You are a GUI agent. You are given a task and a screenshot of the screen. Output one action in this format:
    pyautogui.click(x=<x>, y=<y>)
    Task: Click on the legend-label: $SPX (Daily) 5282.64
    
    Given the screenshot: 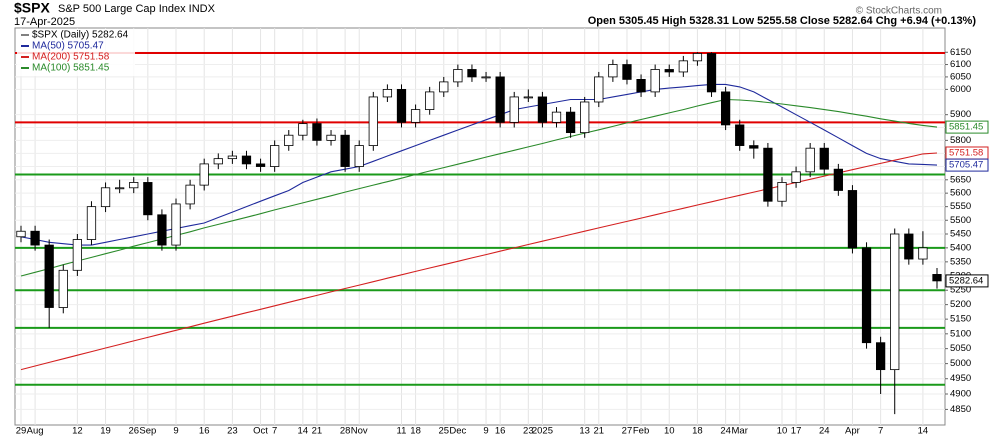 What is the action you would take?
    pyautogui.click(x=80, y=35)
    